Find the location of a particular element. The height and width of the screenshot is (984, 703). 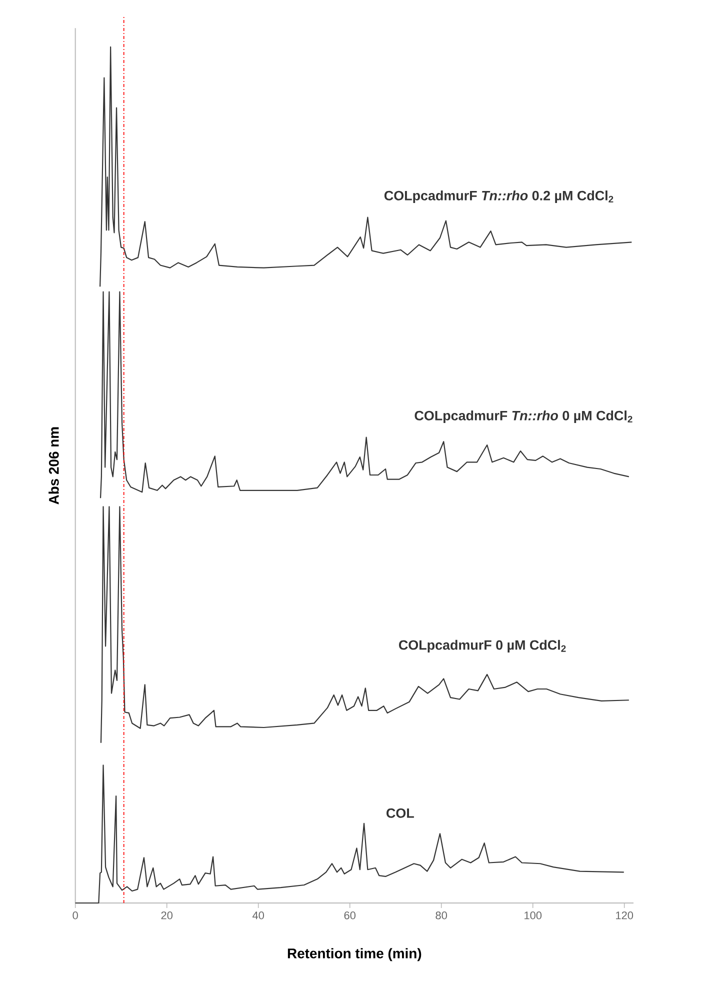

series-label: COLpcadmurF Tn::rho 0.2 µM CdCl$_{2}$ is located at coordinates (499, 197).